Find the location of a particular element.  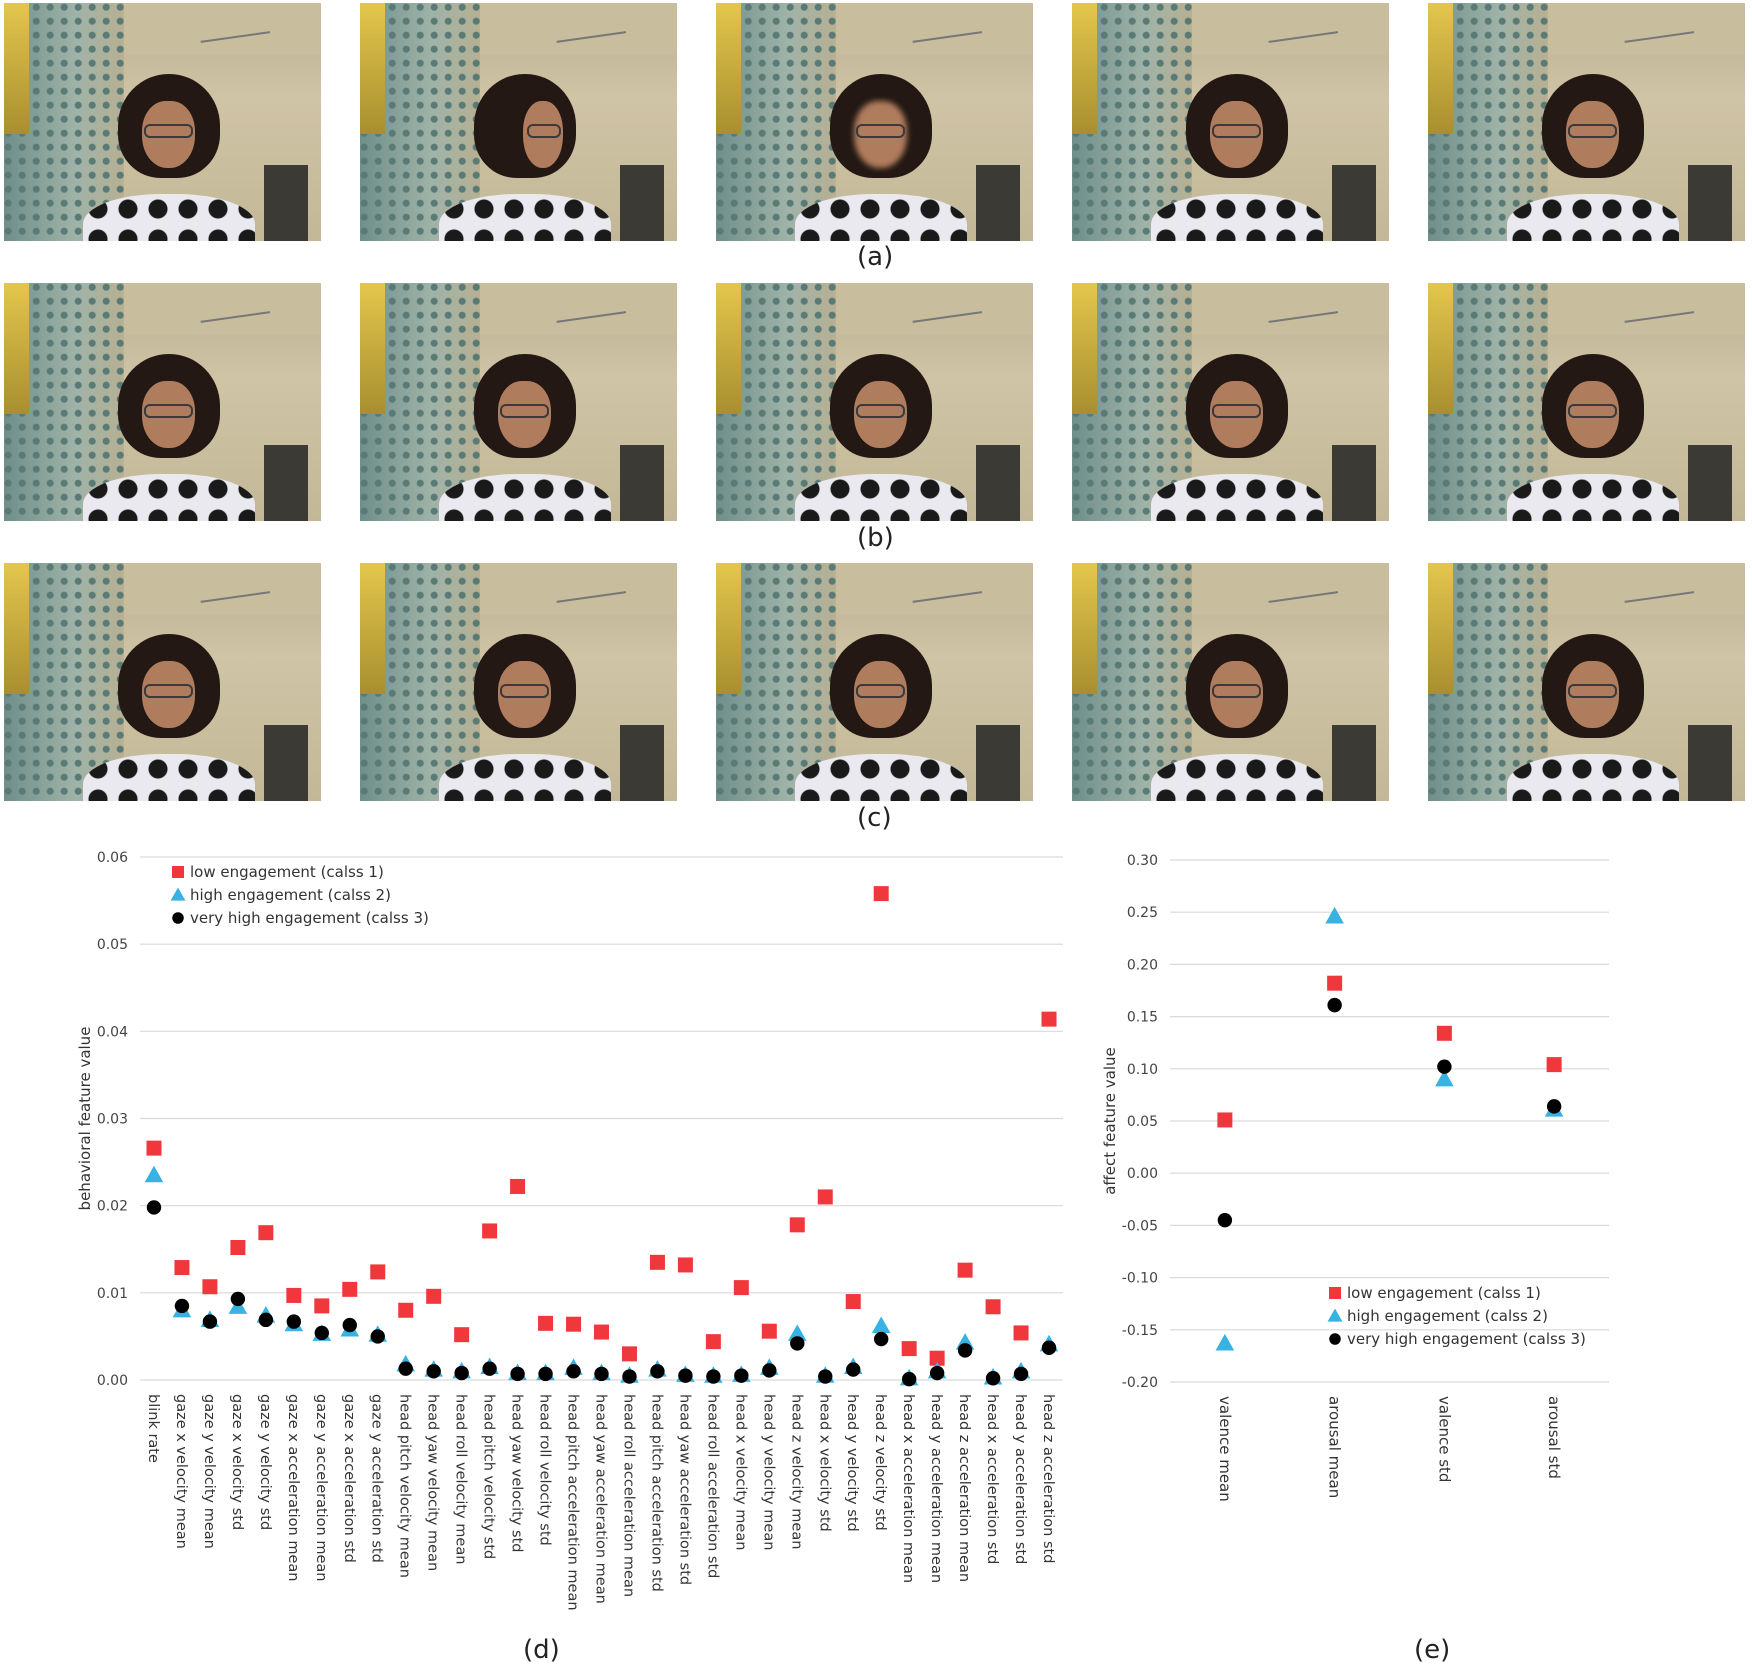

x-tick-label: head y acceleration mean is located at coordinates (936, 1488).